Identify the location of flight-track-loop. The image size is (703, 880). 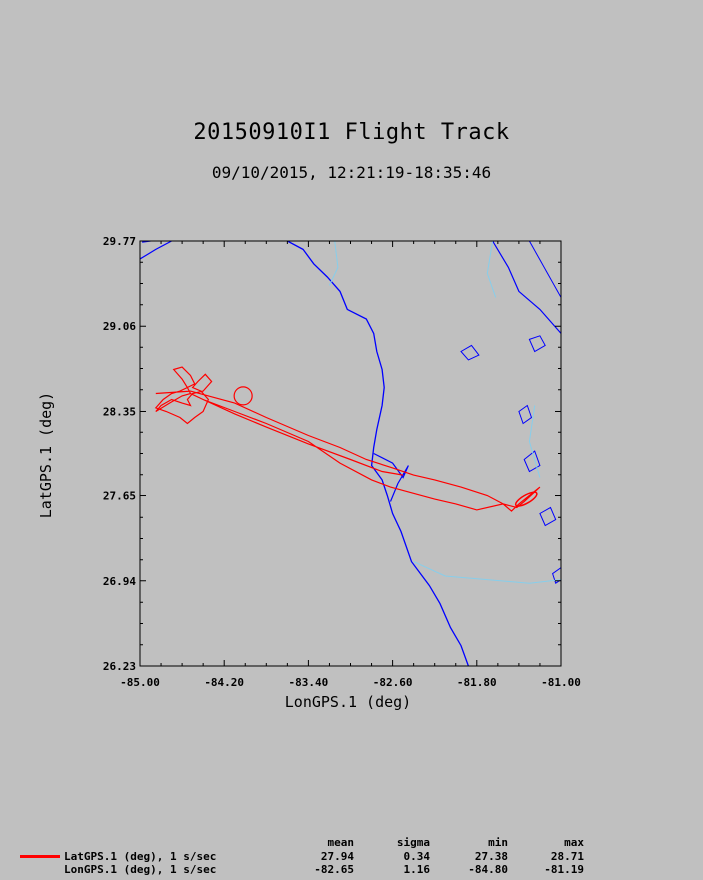
(243, 396).